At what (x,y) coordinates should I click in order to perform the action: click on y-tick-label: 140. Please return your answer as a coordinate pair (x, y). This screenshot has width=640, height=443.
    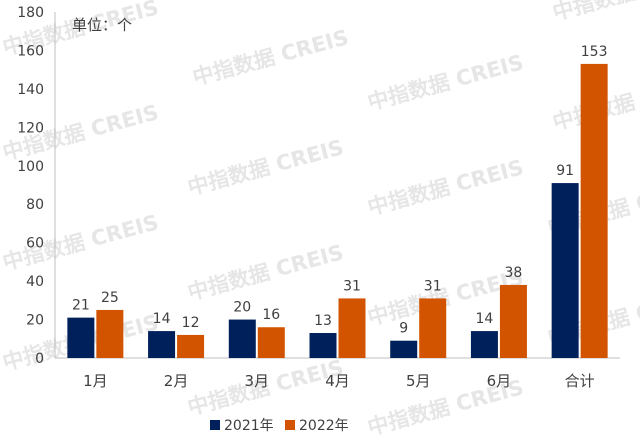
    Looking at the image, I should click on (30, 90).